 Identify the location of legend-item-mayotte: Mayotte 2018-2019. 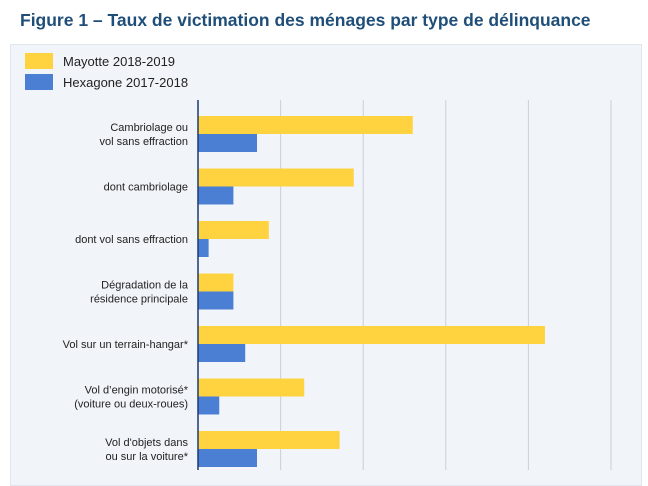
(100, 61).